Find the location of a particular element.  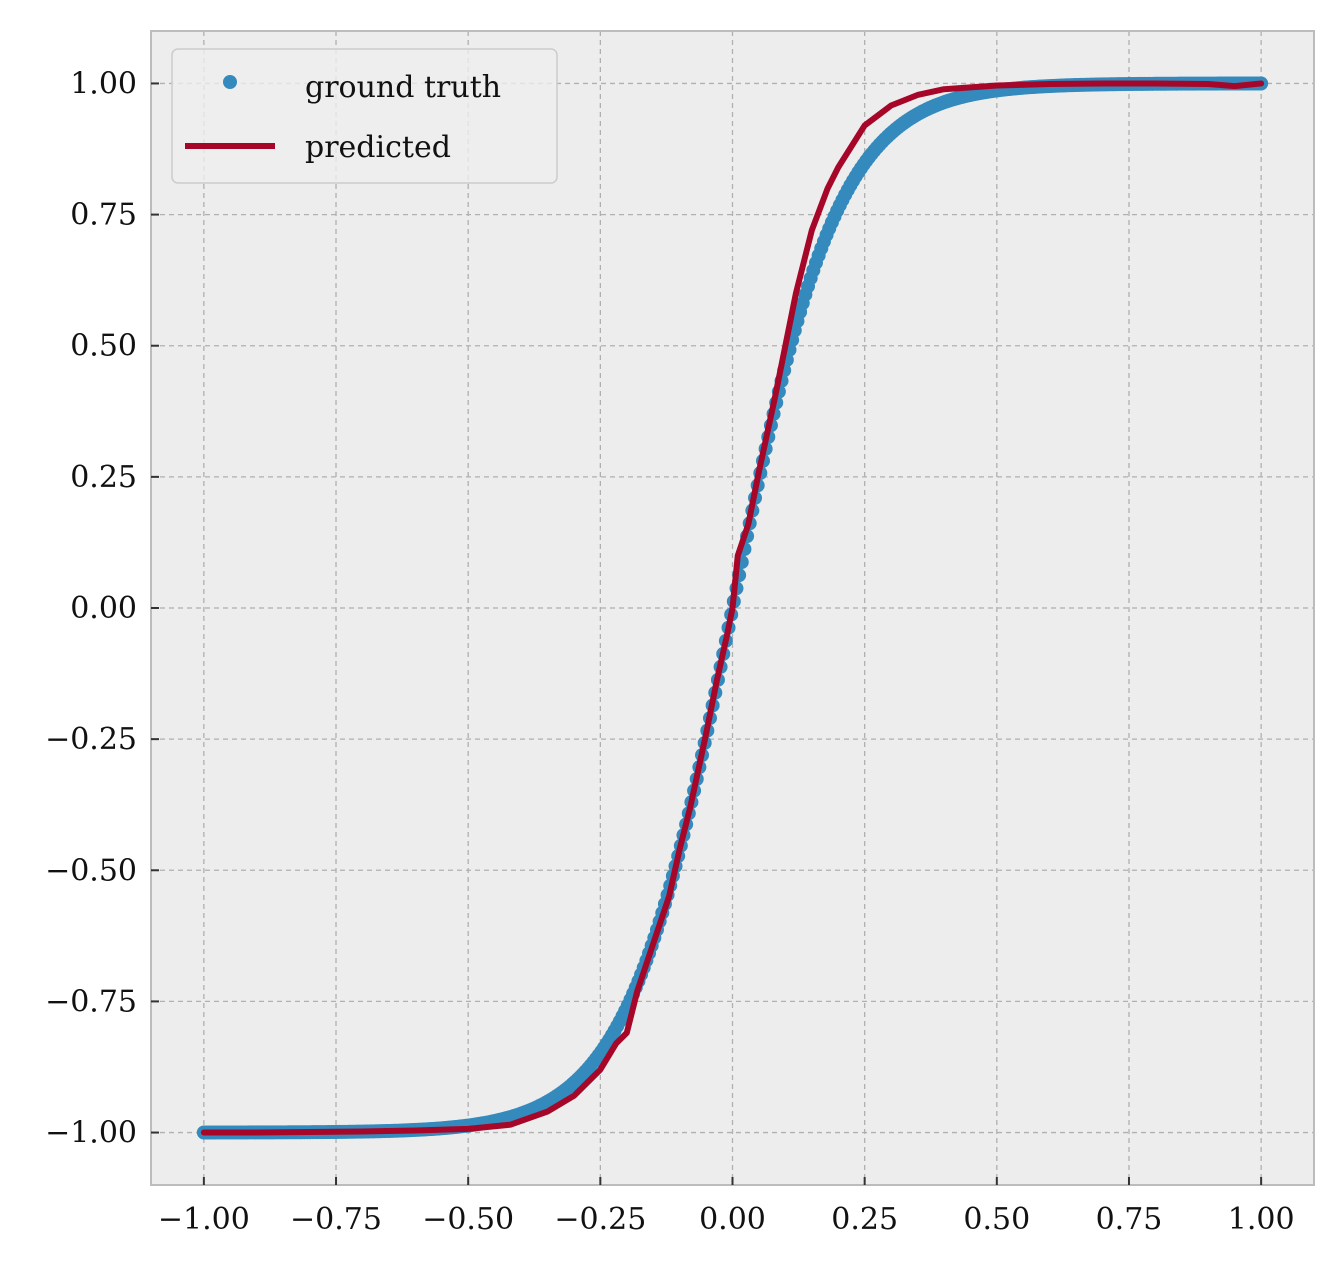

x-tick-label: −0.75 is located at coordinates (336, 1219).